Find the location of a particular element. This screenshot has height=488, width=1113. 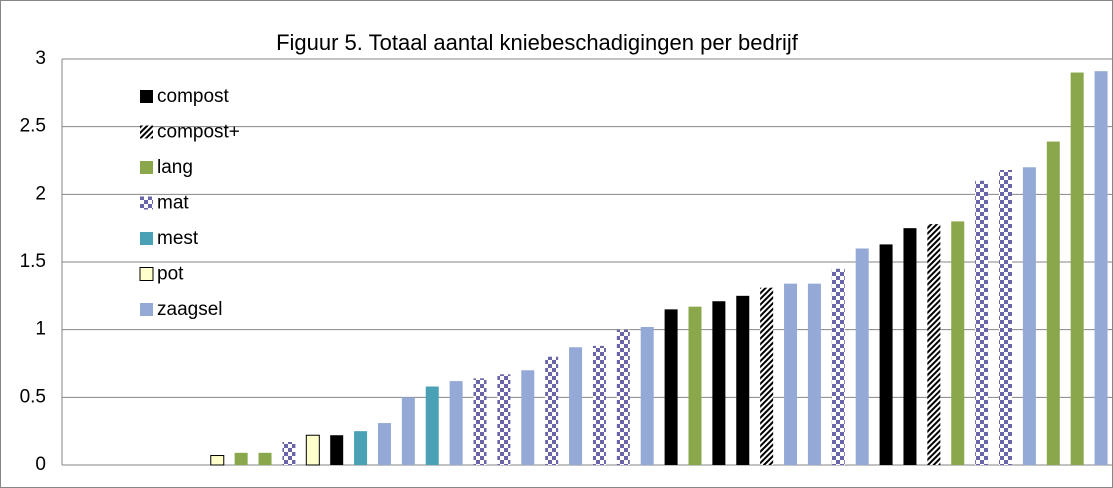

y-tick-label: 1 is located at coordinates (40, 329).